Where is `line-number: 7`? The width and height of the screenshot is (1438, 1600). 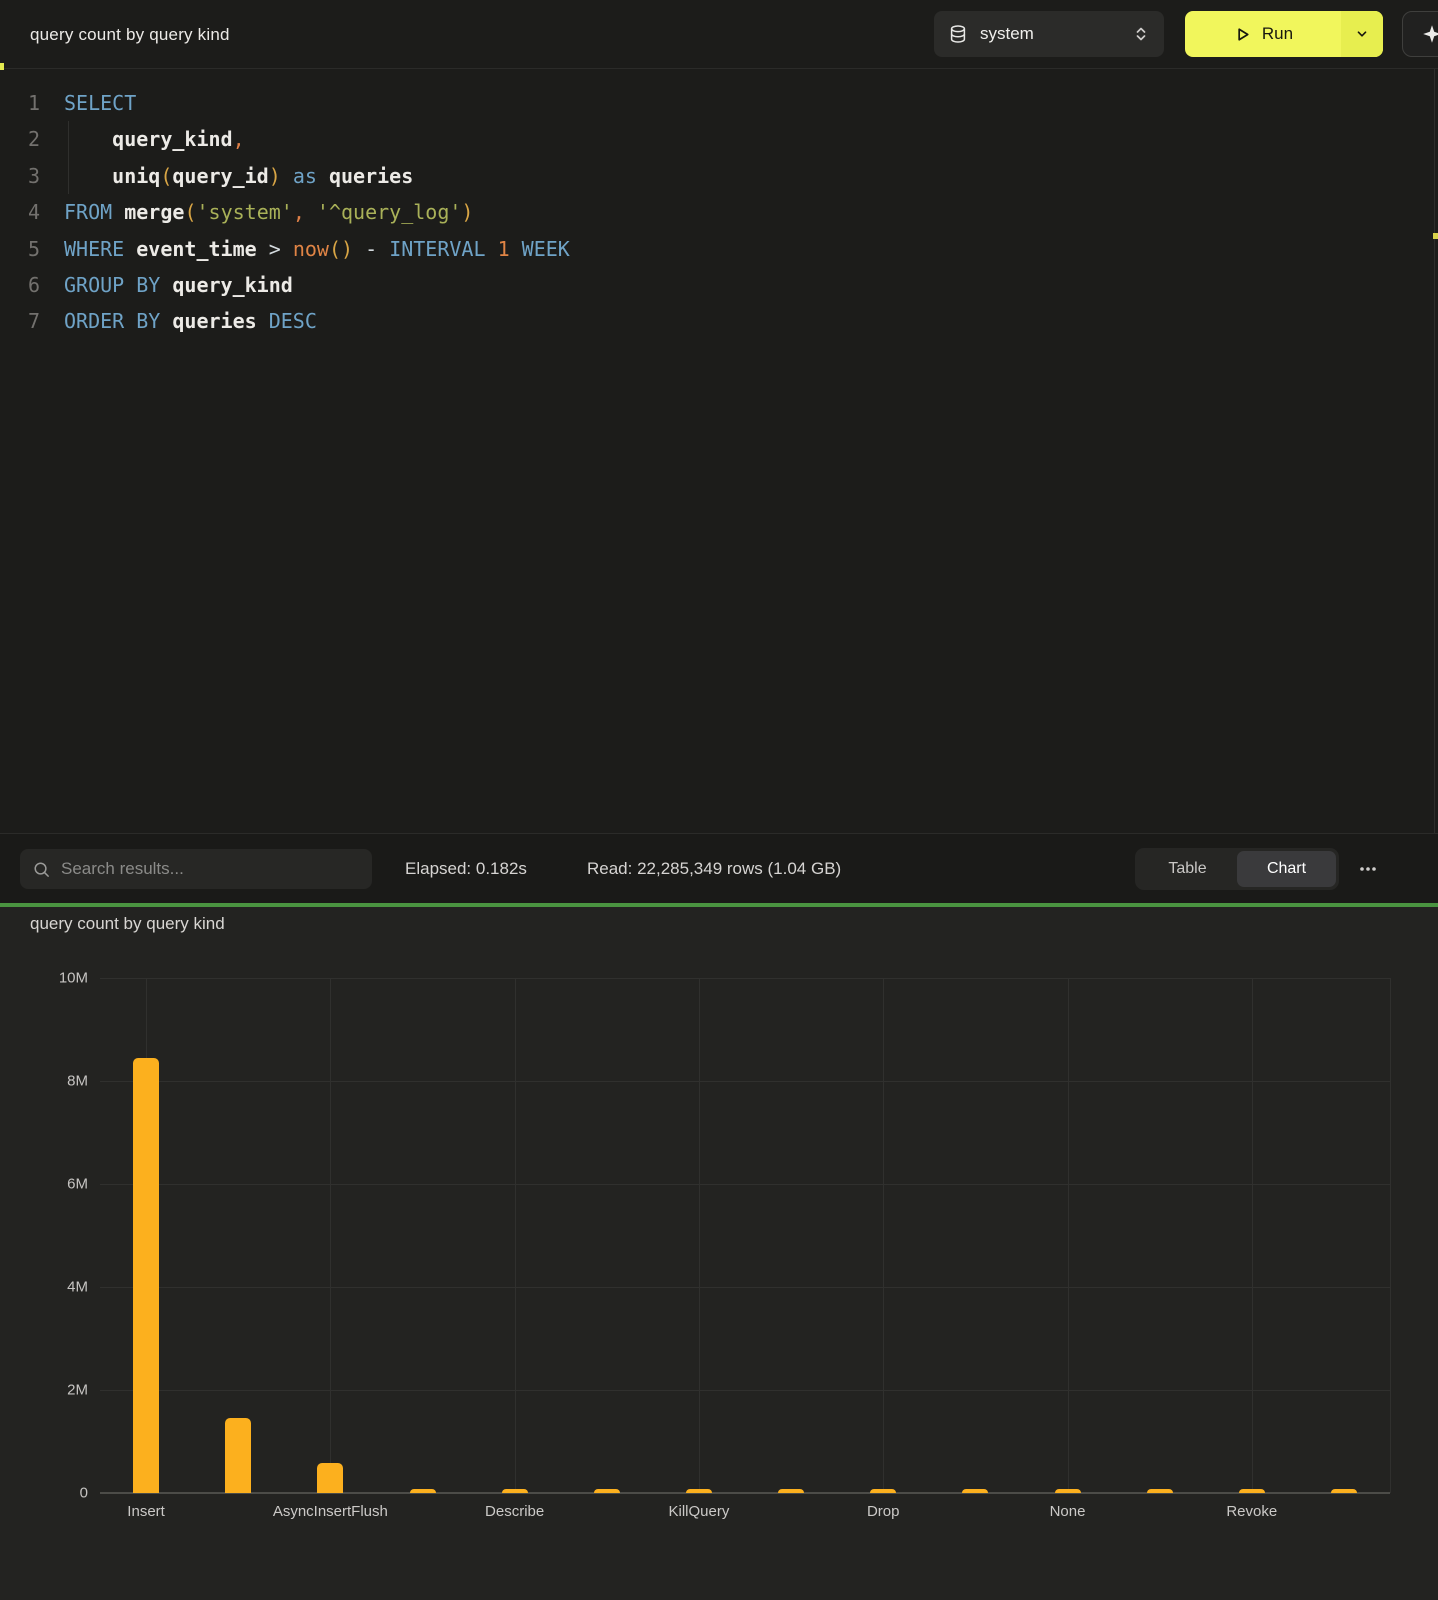 line-number: 7 is located at coordinates (33, 321).